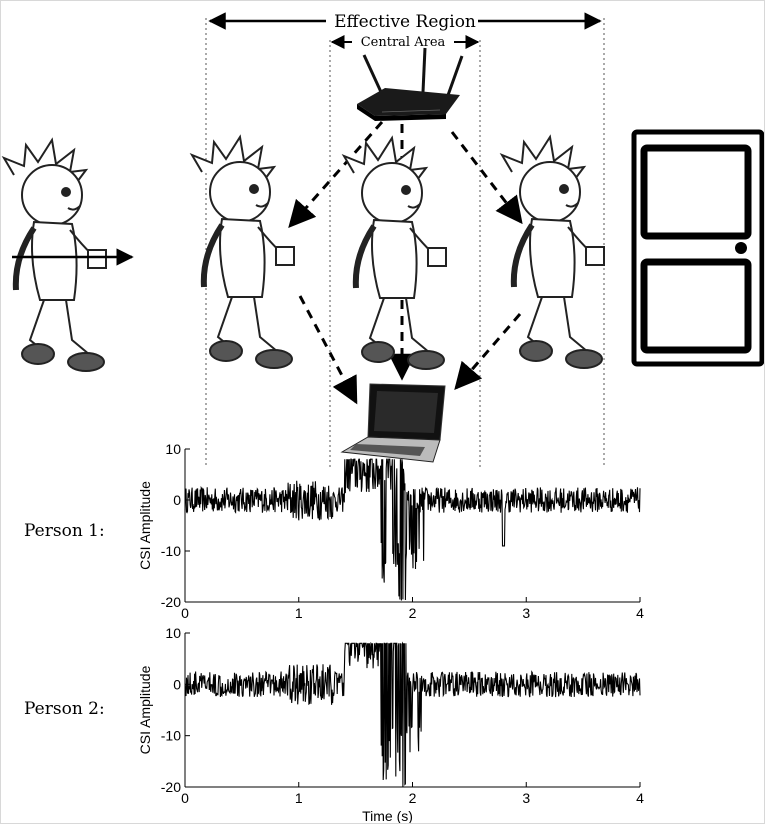 This screenshot has height=824, width=765. Describe the element at coordinates (741, 248) in the screenshot. I see `door-knob-icon` at that location.